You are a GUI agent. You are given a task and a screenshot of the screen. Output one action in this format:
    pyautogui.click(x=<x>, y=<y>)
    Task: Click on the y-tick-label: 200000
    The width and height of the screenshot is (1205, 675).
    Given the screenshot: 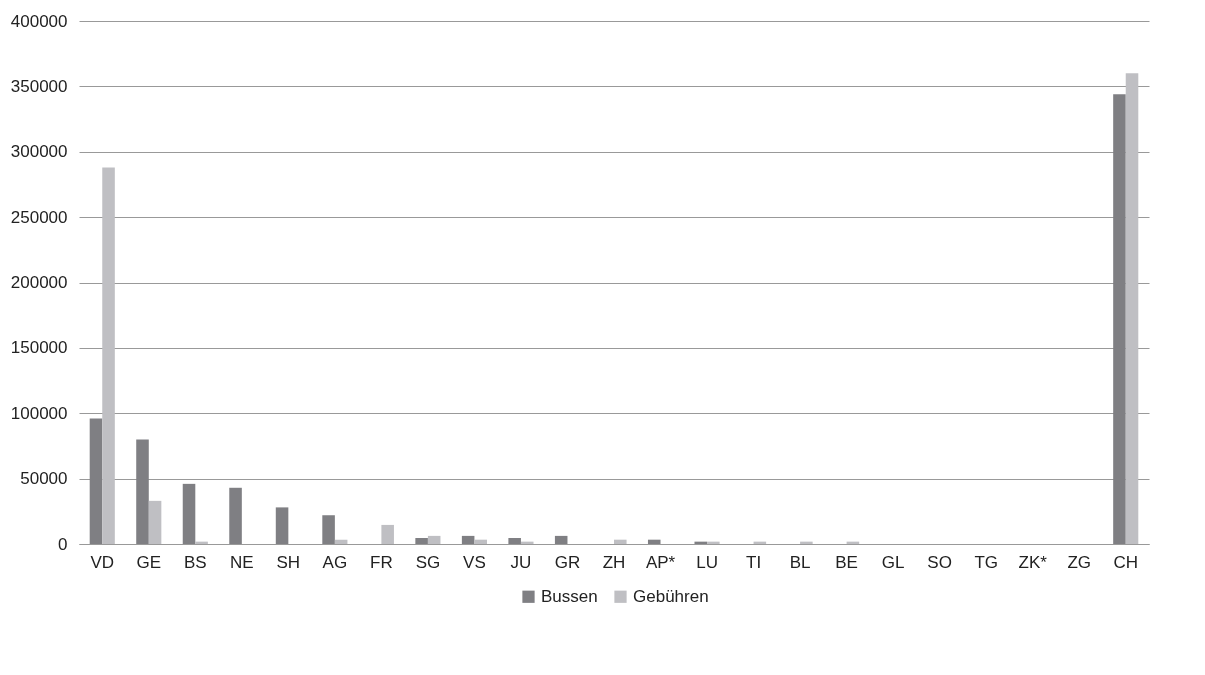 What is the action you would take?
    pyautogui.click(x=39, y=282)
    